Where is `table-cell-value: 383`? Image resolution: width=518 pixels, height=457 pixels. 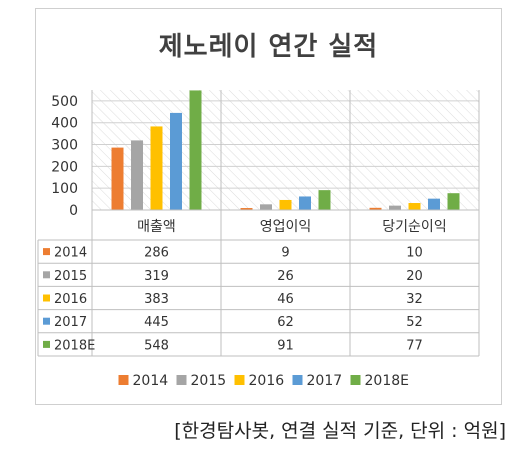 table-cell-value: 383 is located at coordinates (156, 299).